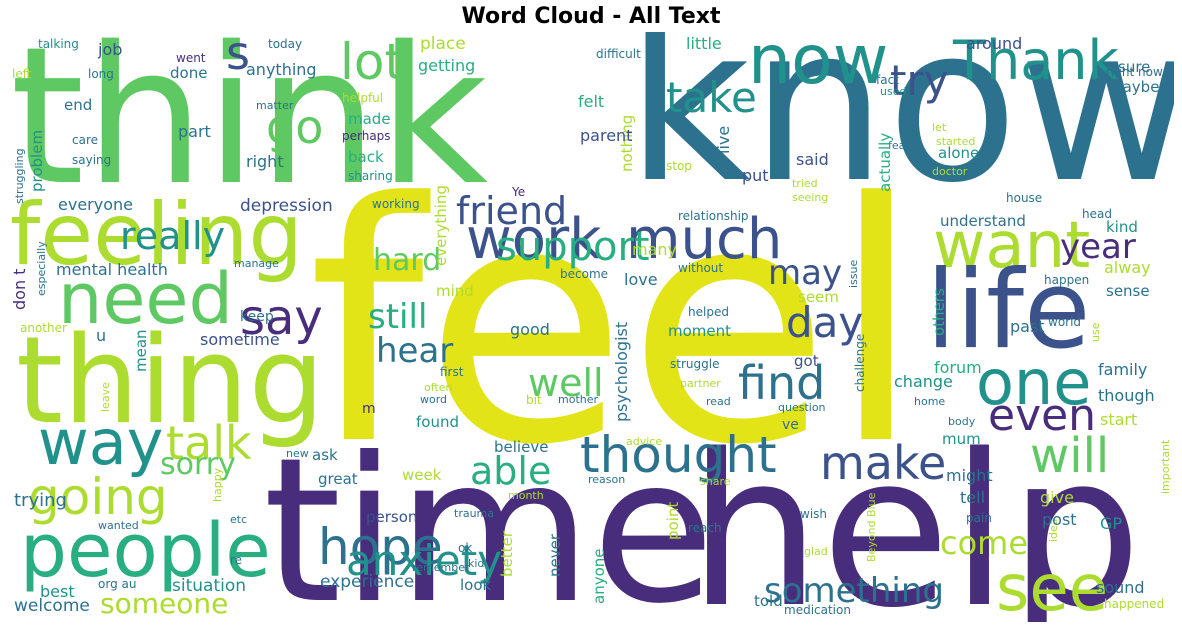 This screenshot has width=1182, height=627. What do you see at coordinates (392, 517) in the screenshot?
I see `word-person: person` at bounding box center [392, 517].